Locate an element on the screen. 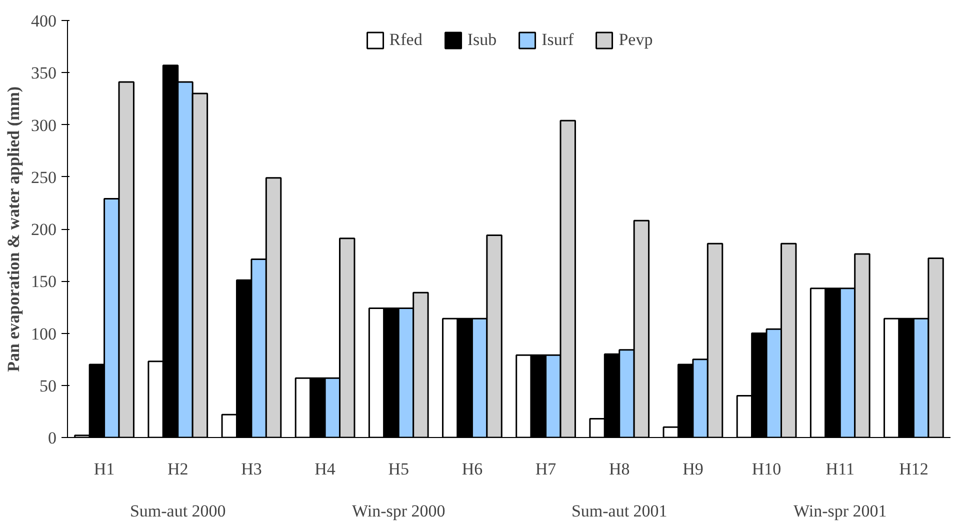 This screenshot has width=960, height=523. y-tick-label: 200 is located at coordinates (43, 229).